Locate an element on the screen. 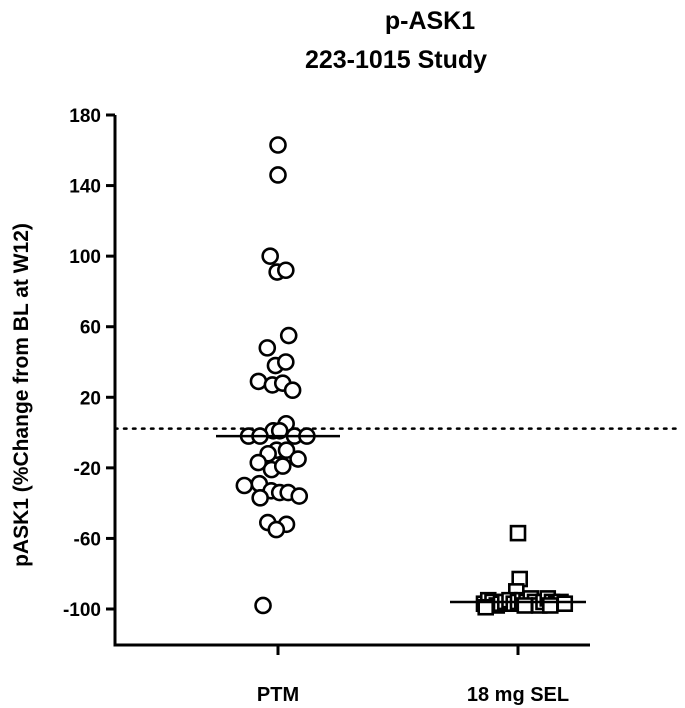 This screenshot has height=708, width=685. y-axis-label: pASK1 (%Change from BL at W12) is located at coordinates (21, 395).